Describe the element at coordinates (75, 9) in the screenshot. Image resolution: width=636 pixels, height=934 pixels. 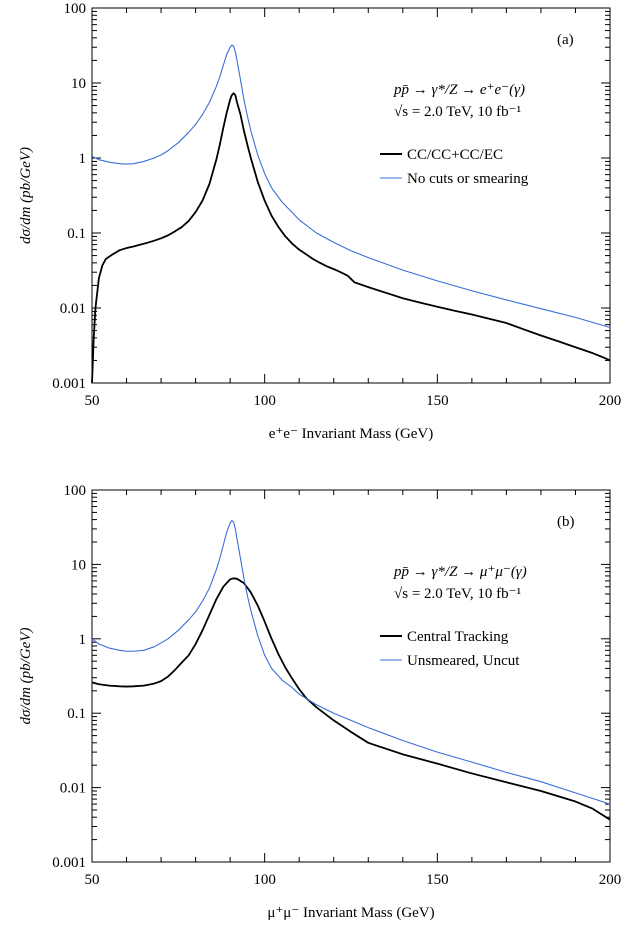
I see `y-tick-label-a-5: 100` at that location.